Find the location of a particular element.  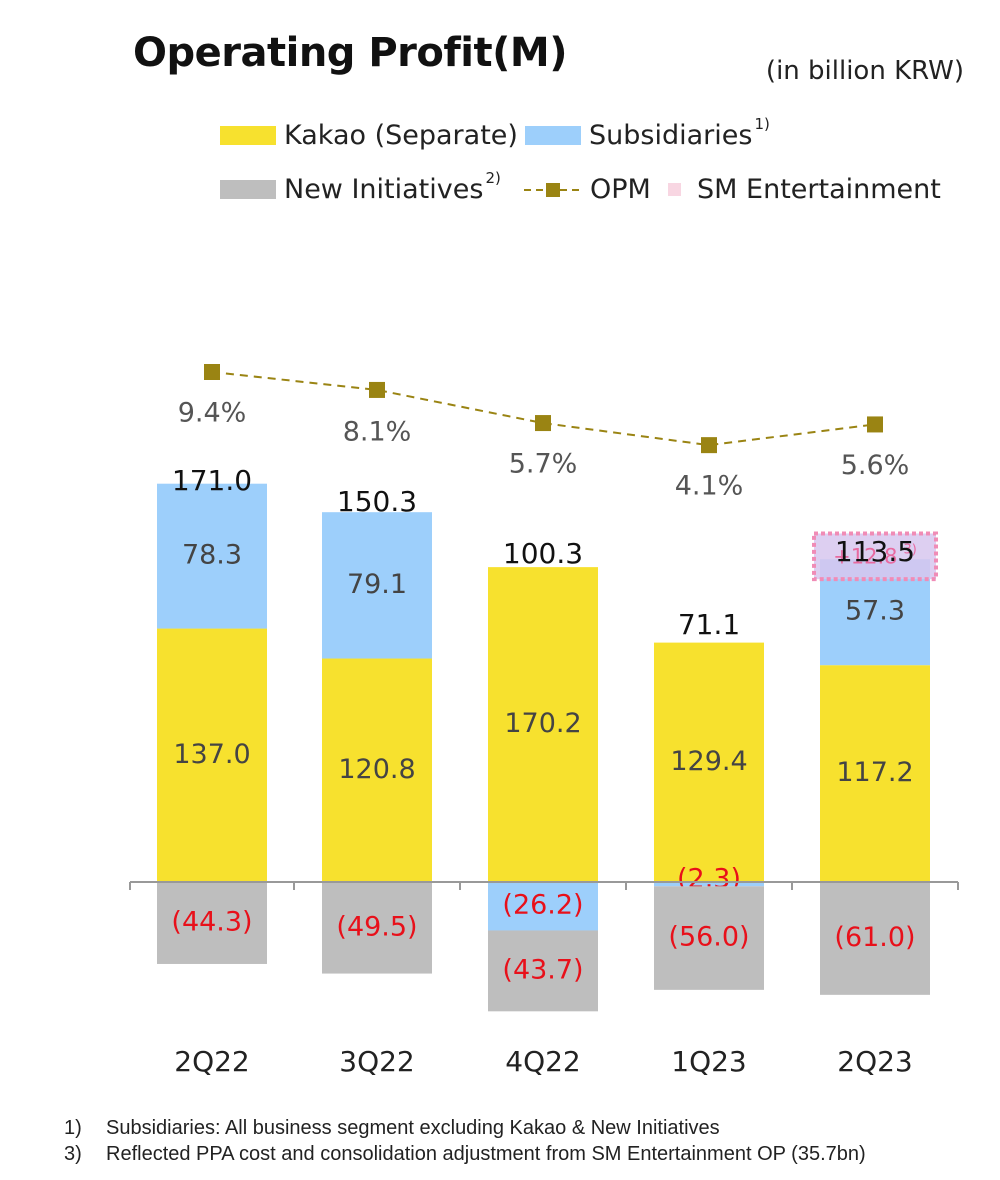

label-new-initiatives-1Q23: (56.0) is located at coordinates (708, 937).